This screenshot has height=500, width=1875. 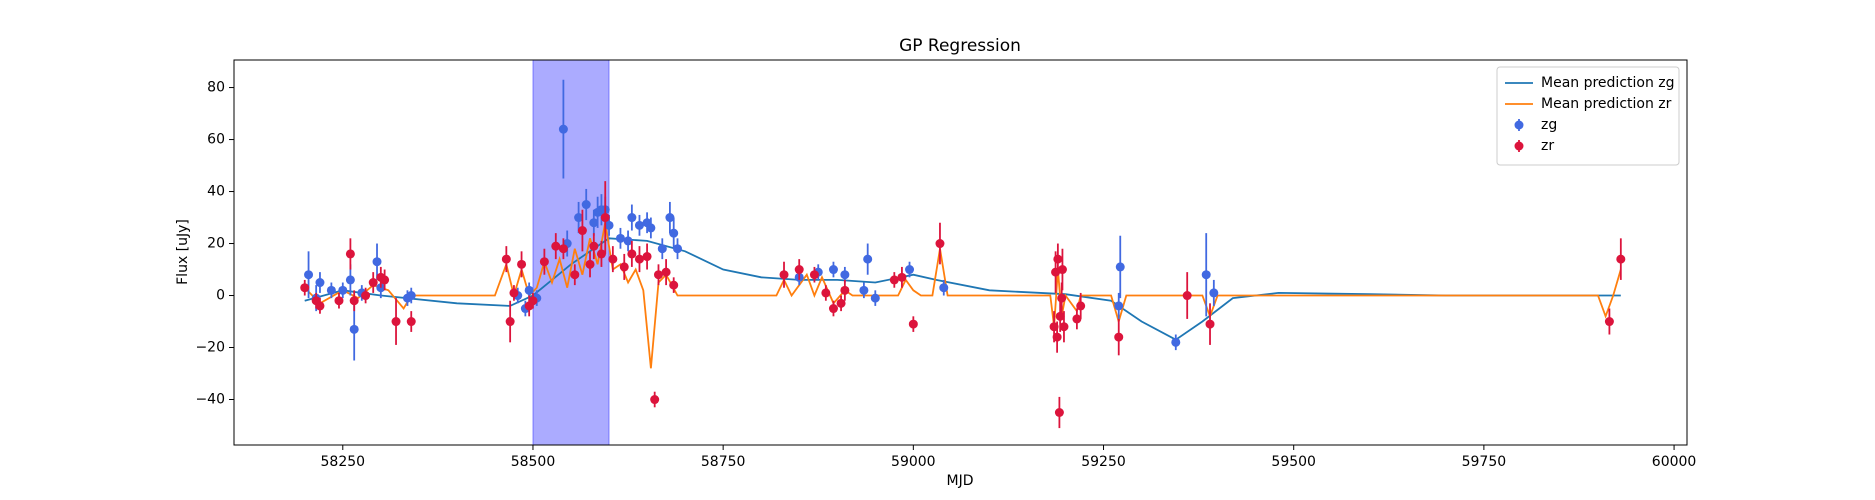 I want to click on x-tick-label: 58500, so click(x=533, y=462).